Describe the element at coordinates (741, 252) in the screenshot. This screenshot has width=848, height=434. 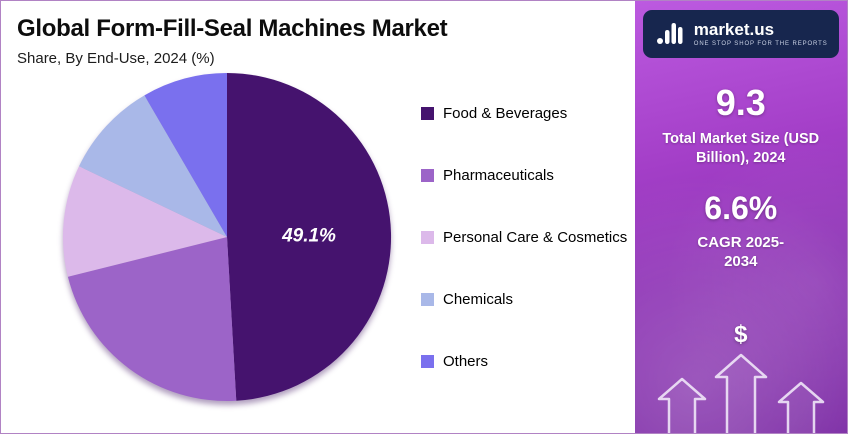
I see `cagr-label: CAGR 2025-2034` at that location.